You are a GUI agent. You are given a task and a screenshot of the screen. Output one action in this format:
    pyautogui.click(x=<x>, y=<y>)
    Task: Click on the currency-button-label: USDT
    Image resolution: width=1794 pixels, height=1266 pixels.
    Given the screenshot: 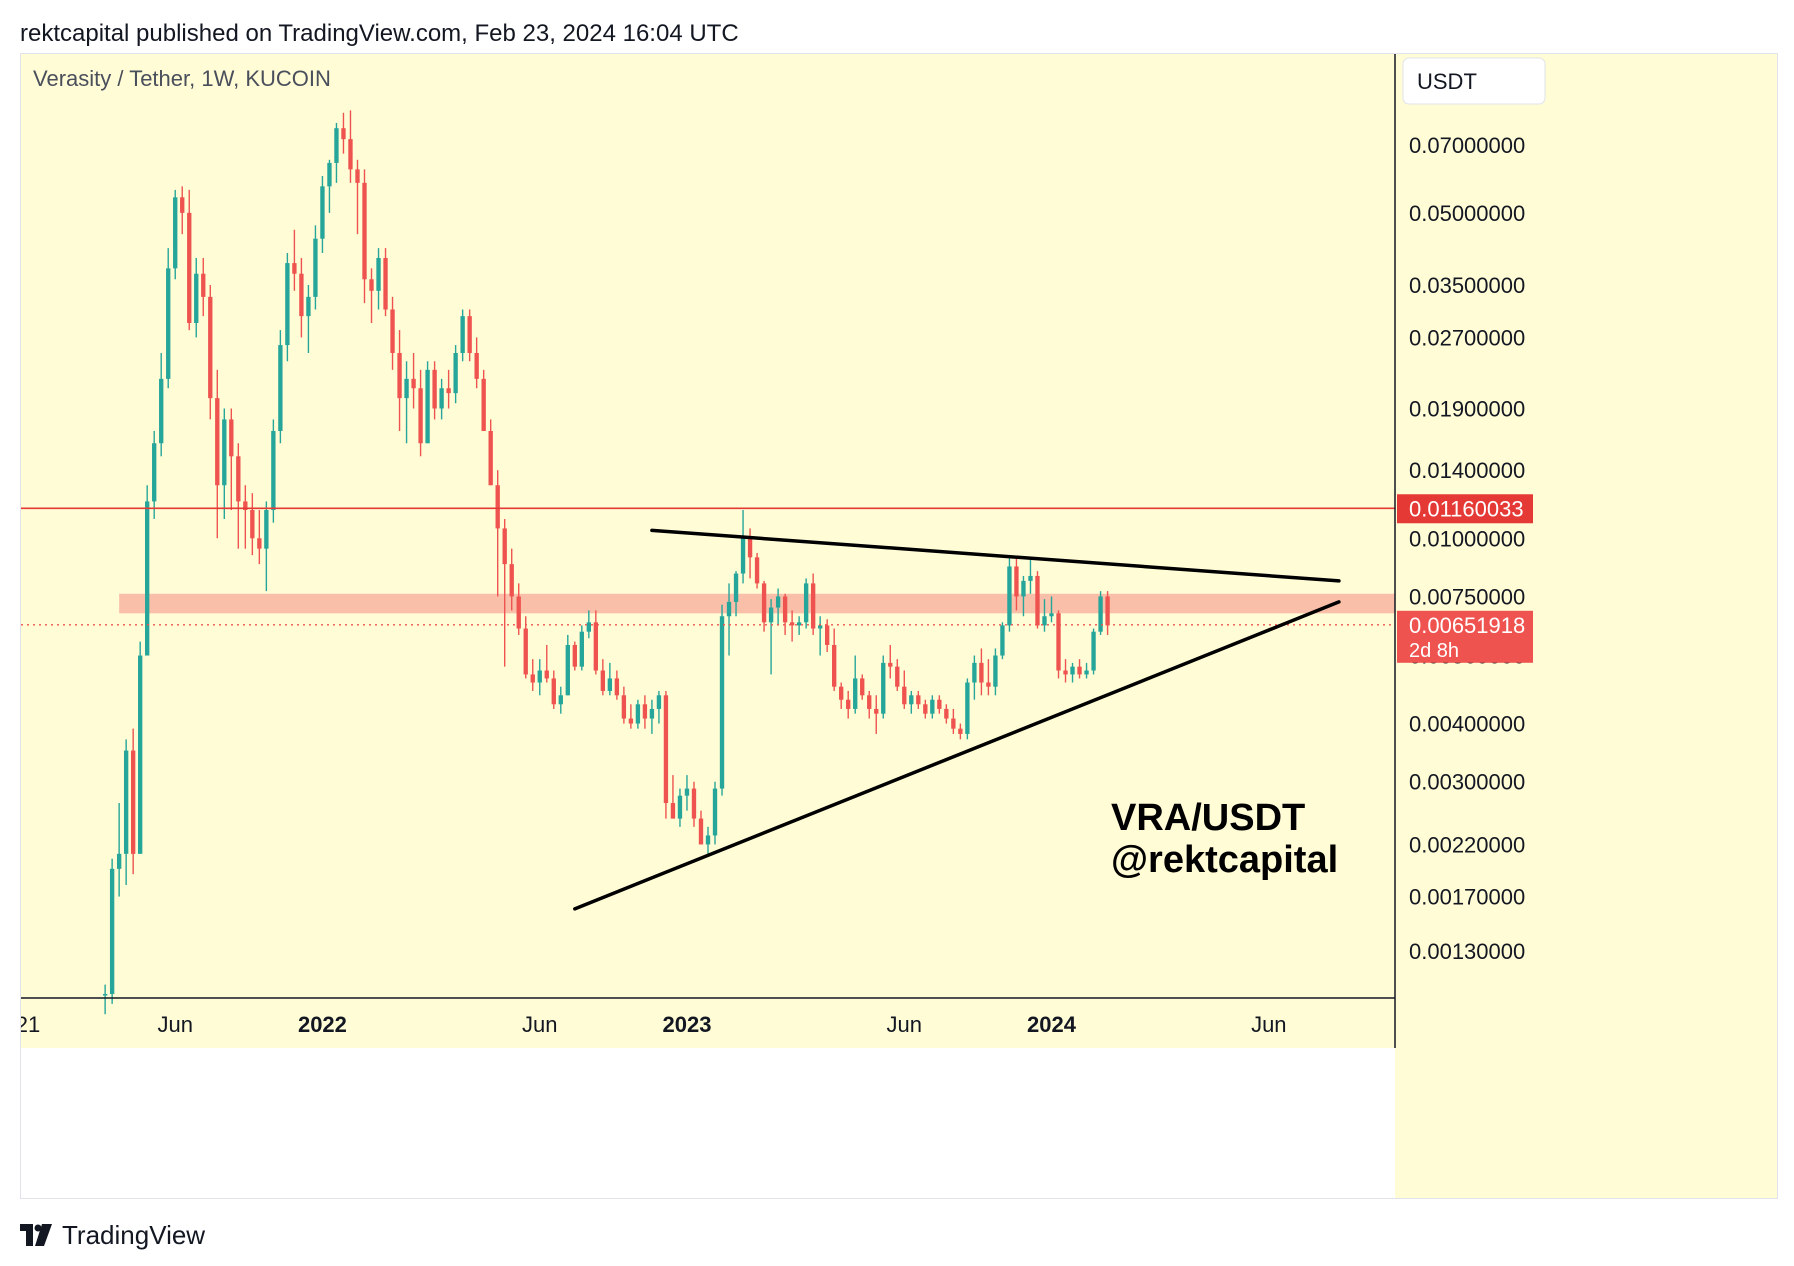 What is the action you would take?
    pyautogui.click(x=1447, y=81)
    